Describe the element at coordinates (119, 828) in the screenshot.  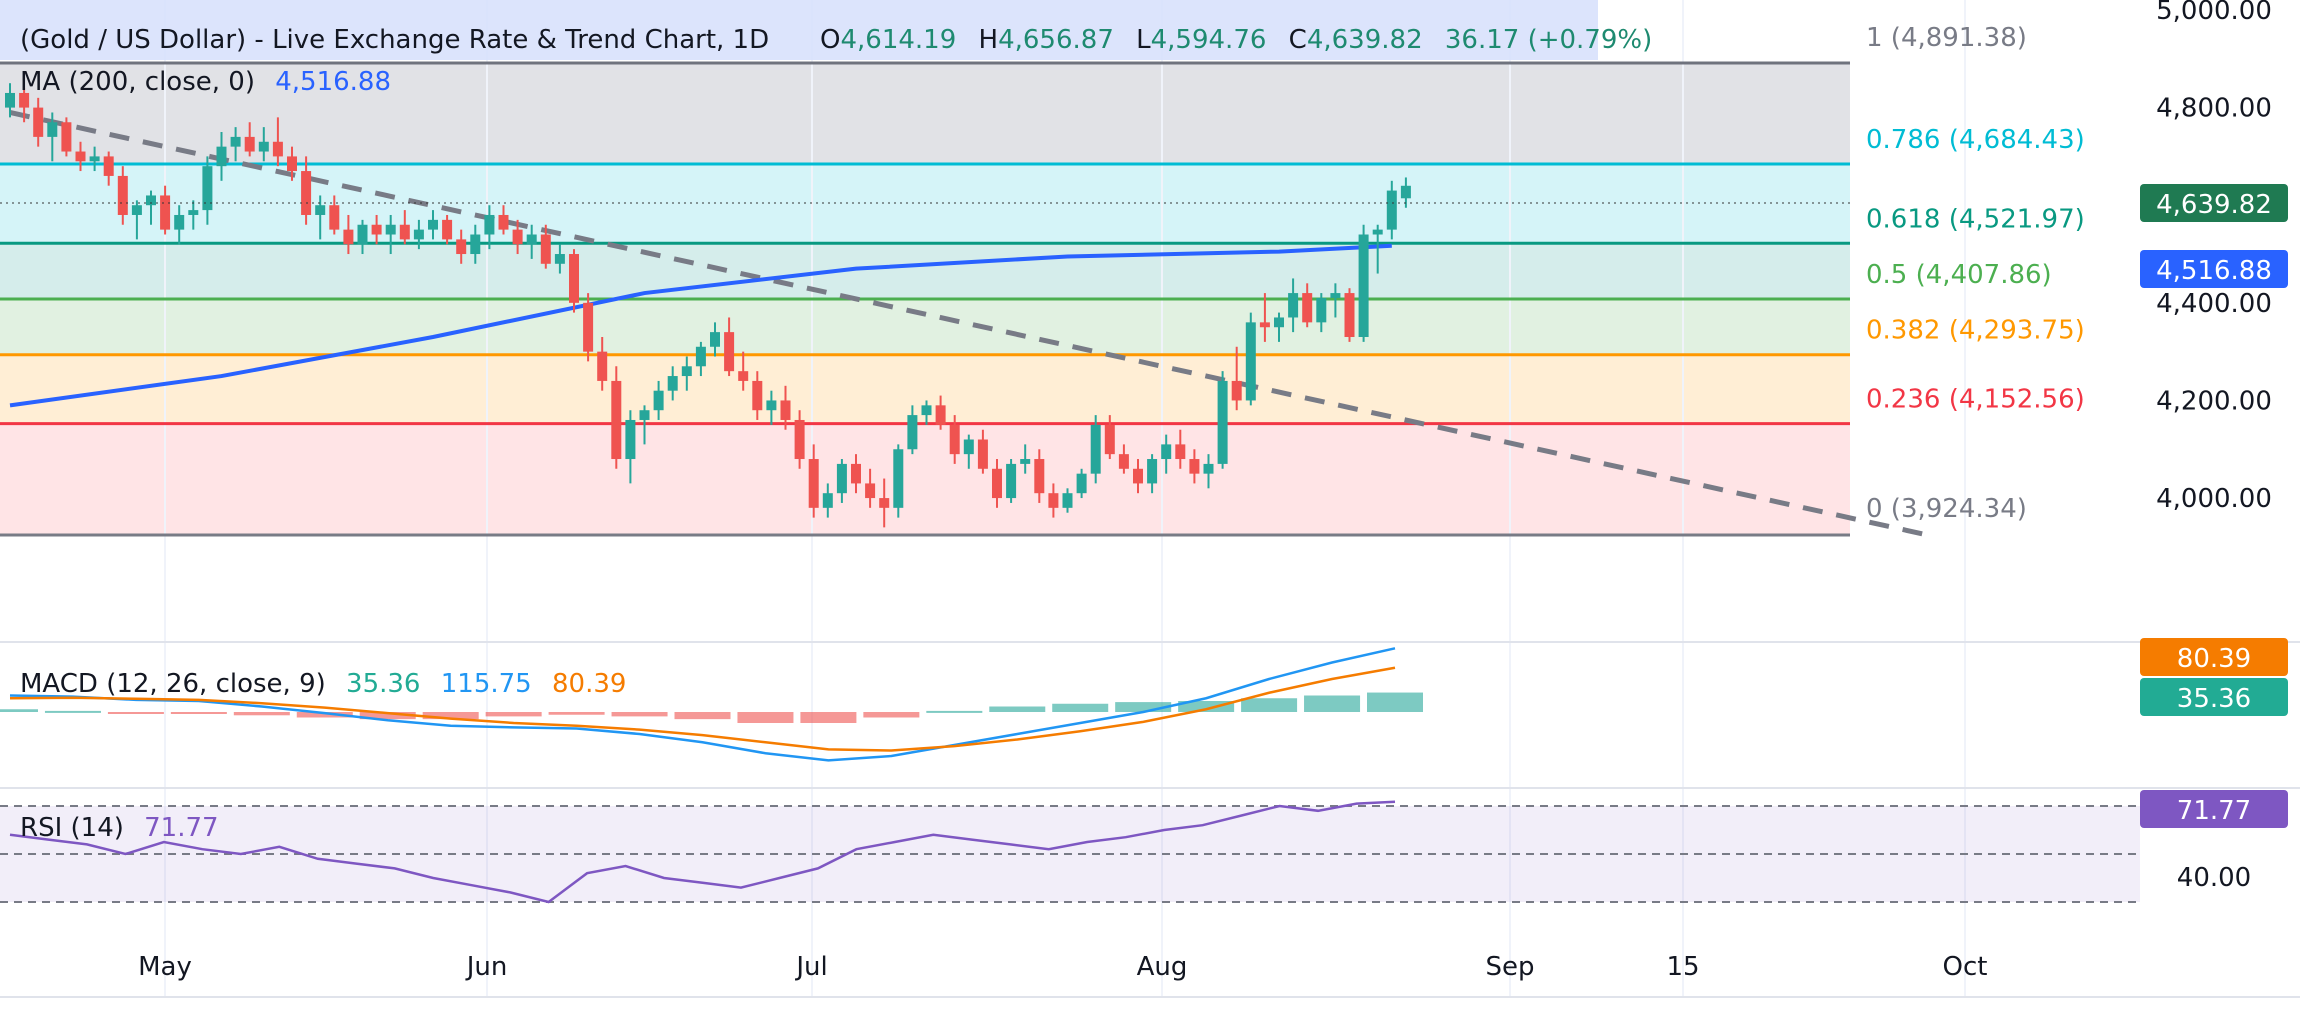
I see `rsi-legend: RSI (14) 71.77` at that location.